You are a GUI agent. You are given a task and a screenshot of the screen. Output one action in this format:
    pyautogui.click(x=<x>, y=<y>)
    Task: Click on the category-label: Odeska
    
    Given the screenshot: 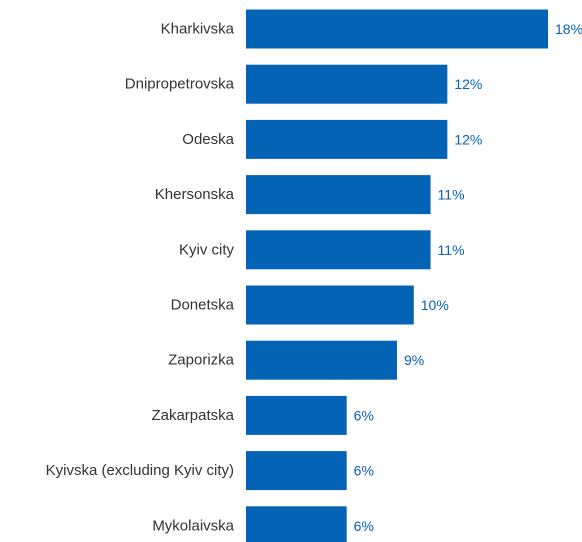 What is the action you would take?
    pyautogui.click(x=208, y=139)
    